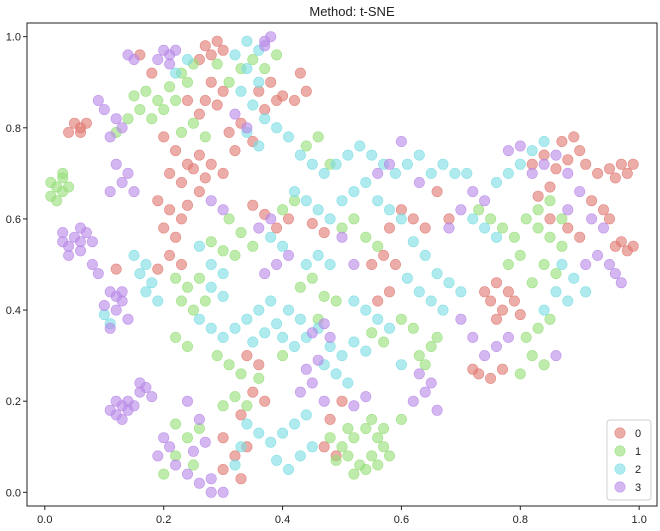  Describe the element at coordinates (342, 516) in the screenshot. I see `x-axis-ticks: 0.0 0.2 0.4 0.6 0.8 1.0` at that location.